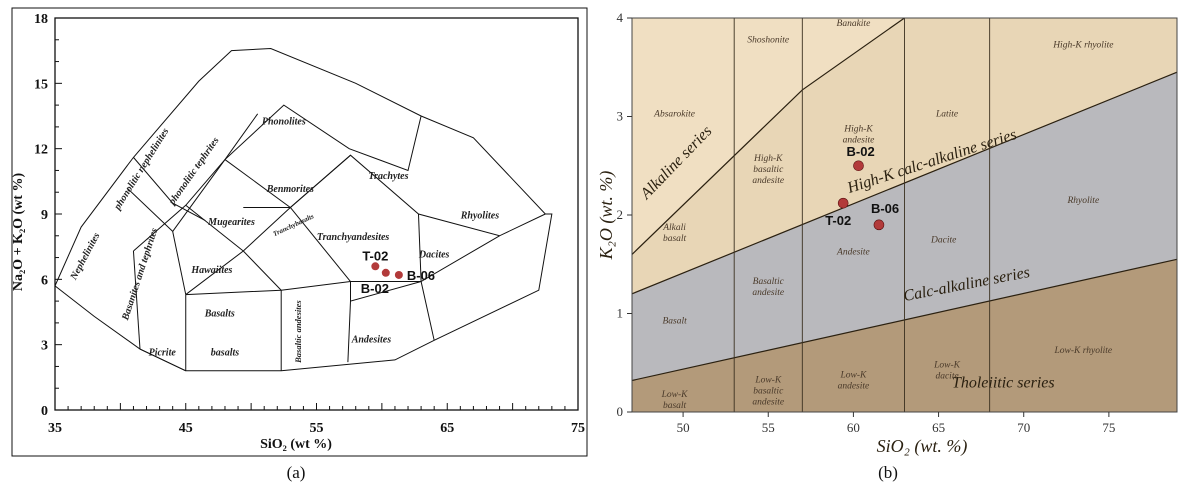 This screenshot has width=1182, height=488. What do you see at coordinates (606, 216) in the screenshot?
I see `k2o-y-axis-label: K₂O (wt. %)` at bounding box center [606, 216].